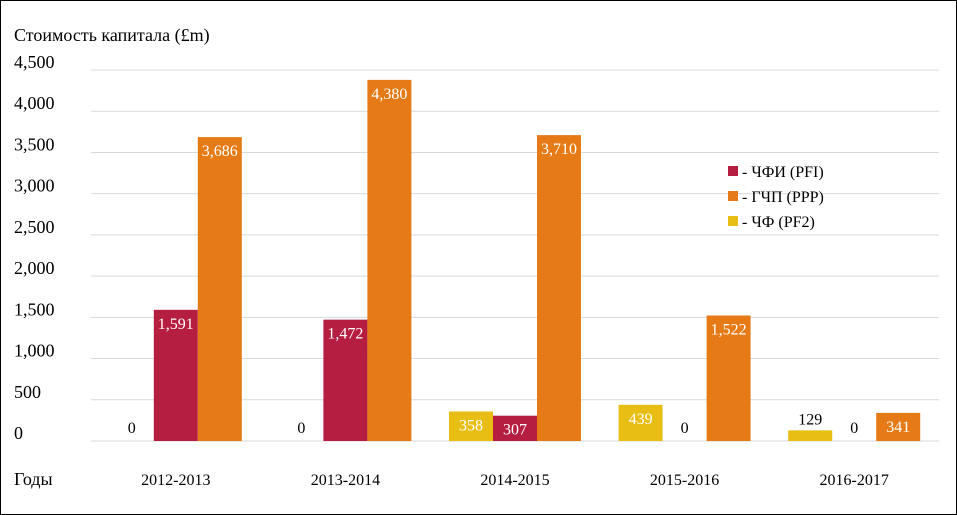 The width and height of the screenshot is (957, 515). What do you see at coordinates (854, 480) in the screenshot?
I see `x-tick-label: 2016-2017` at bounding box center [854, 480].